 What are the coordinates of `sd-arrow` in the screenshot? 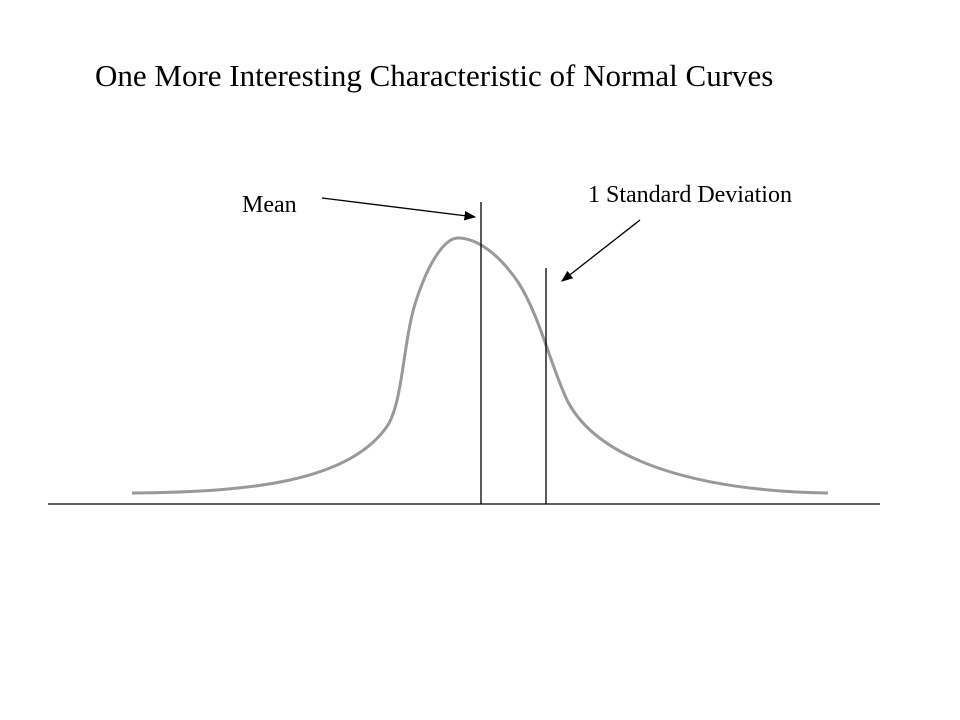 It's located at (601, 250).